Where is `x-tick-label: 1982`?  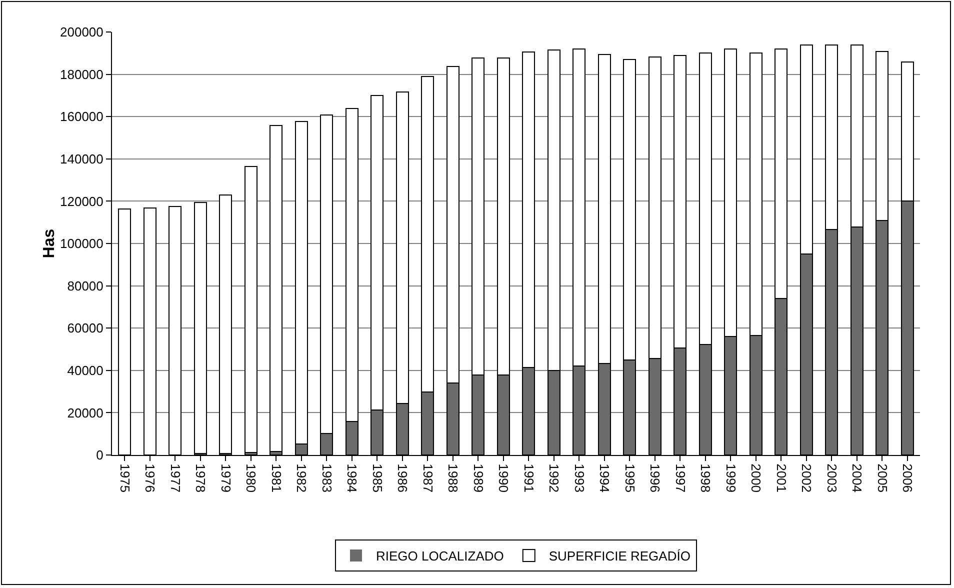 x-tick-label: 1982 is located at coordinates (302, 478).